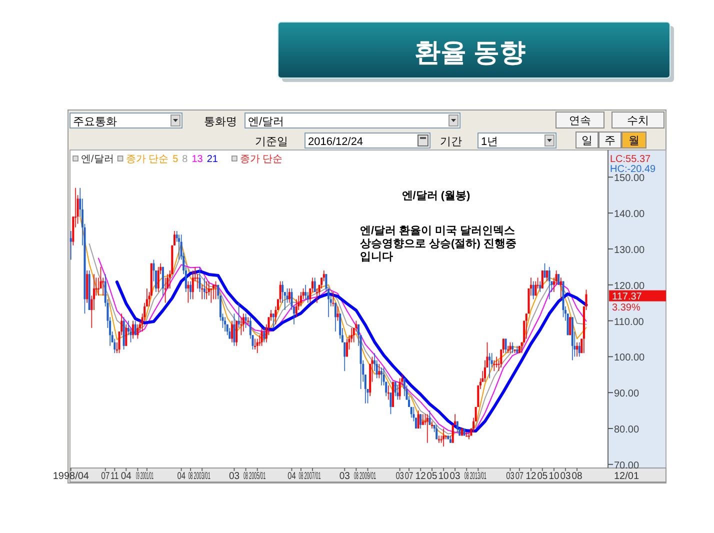 This screenshot has width=714, height=533. What do you see at coordinates (630, 214) in the screenshot?
I see `y-tick-label: 140.00` at bounding box center [630, 214].